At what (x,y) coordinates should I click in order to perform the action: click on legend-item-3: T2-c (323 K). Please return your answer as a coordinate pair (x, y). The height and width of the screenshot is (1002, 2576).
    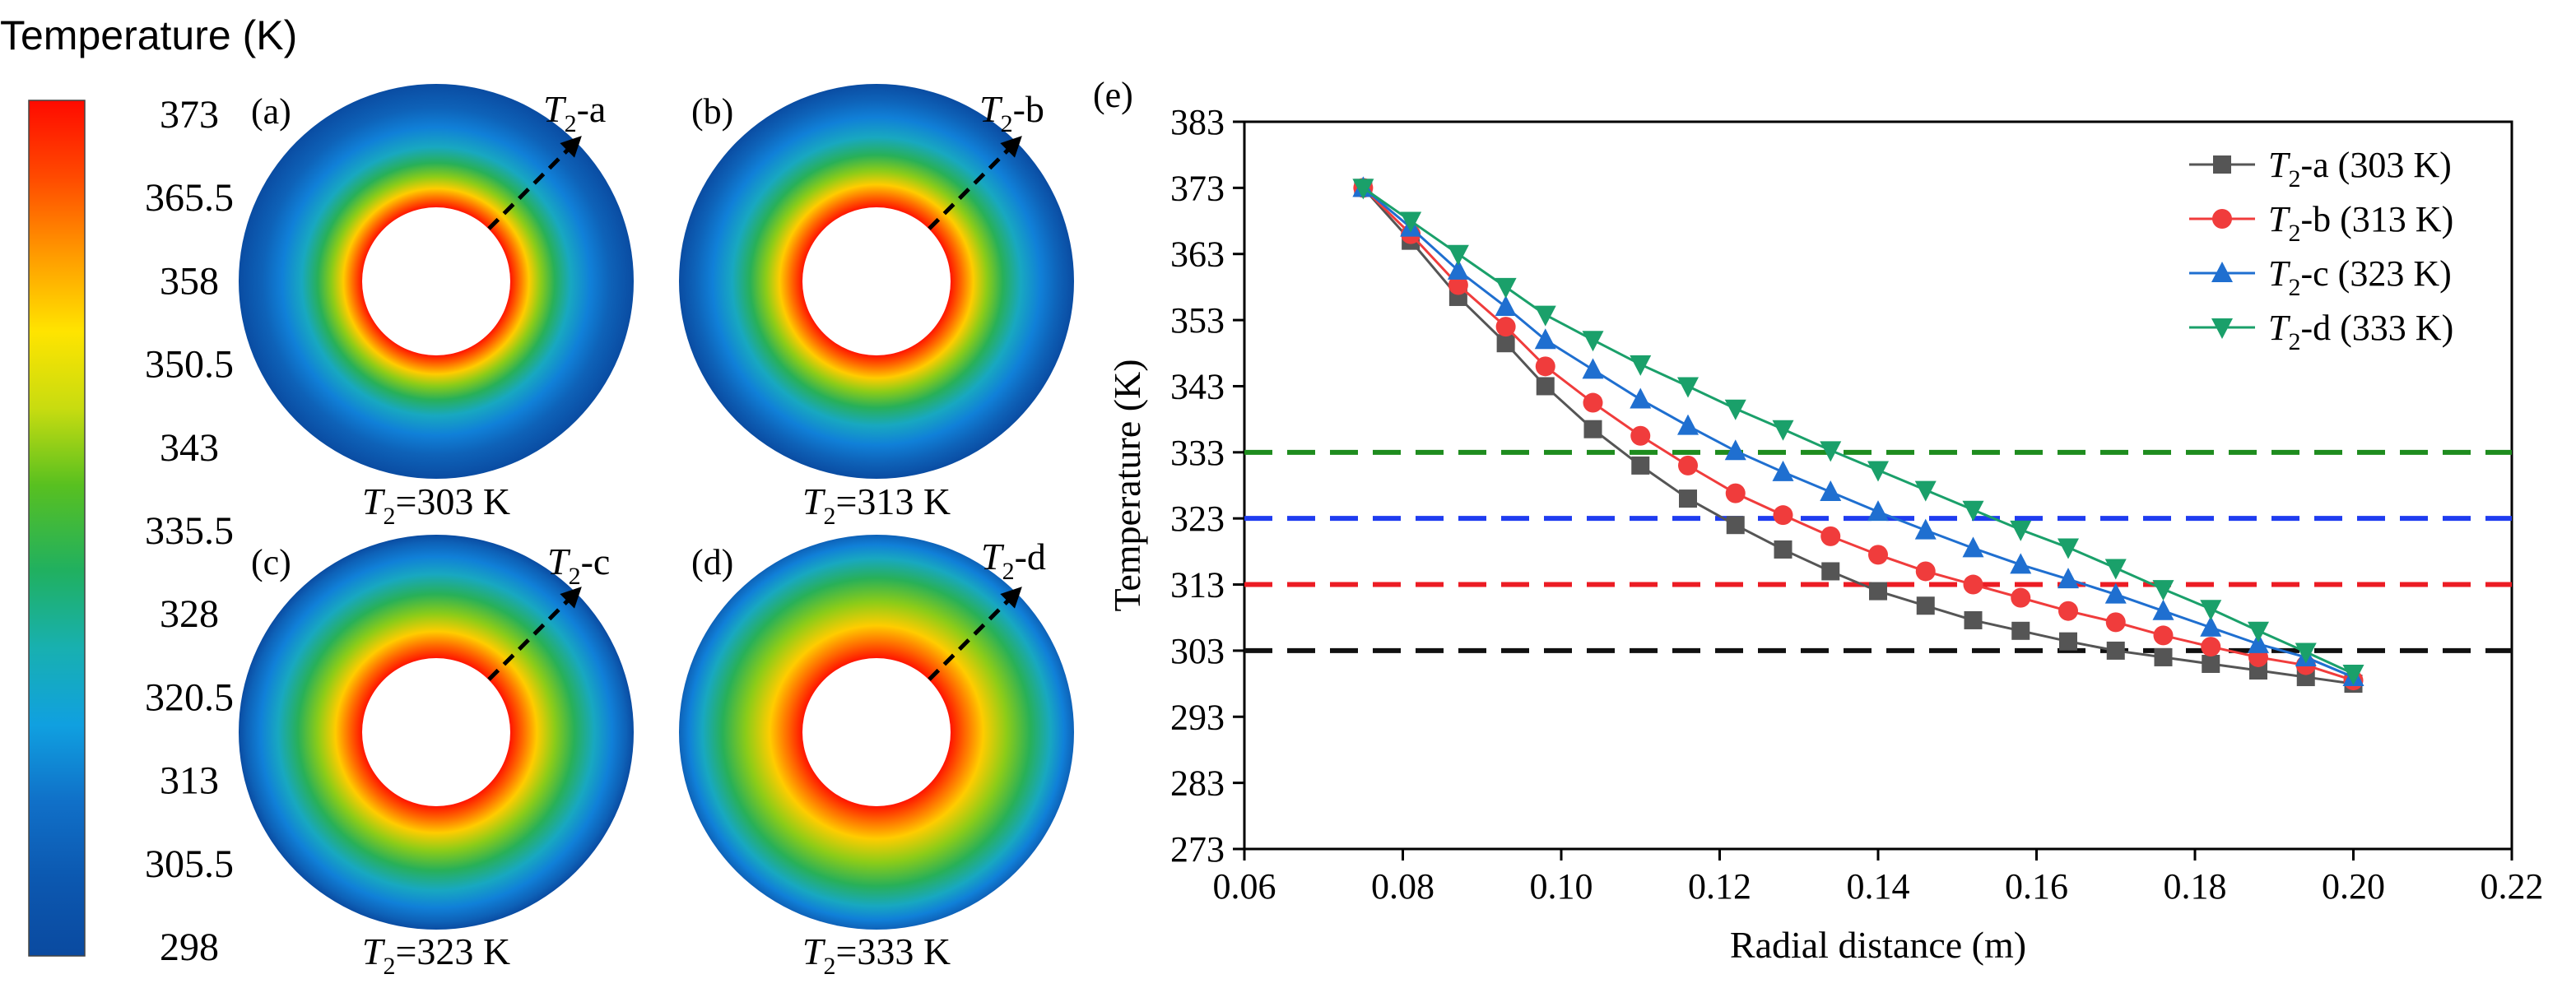
    Looking at the image, I should click on (2320, 277).